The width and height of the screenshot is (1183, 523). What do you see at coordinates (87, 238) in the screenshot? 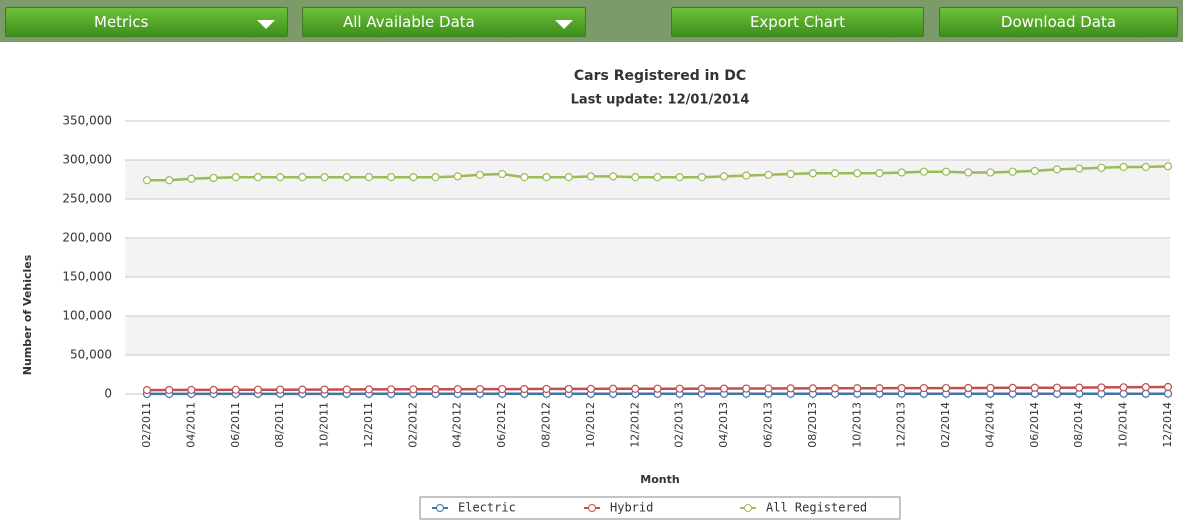
I see `y-tick-label: 200,000` at bounding box center [87, 238].